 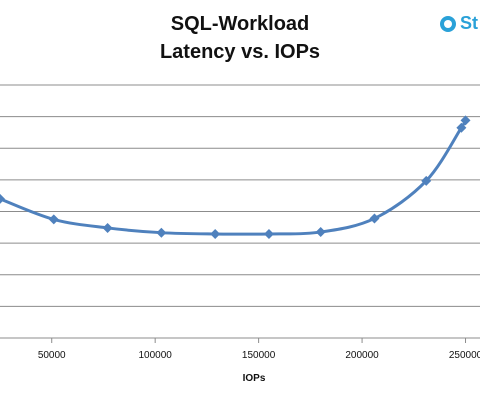 I want to click on logo-text: St, so click(x=469, y=23).